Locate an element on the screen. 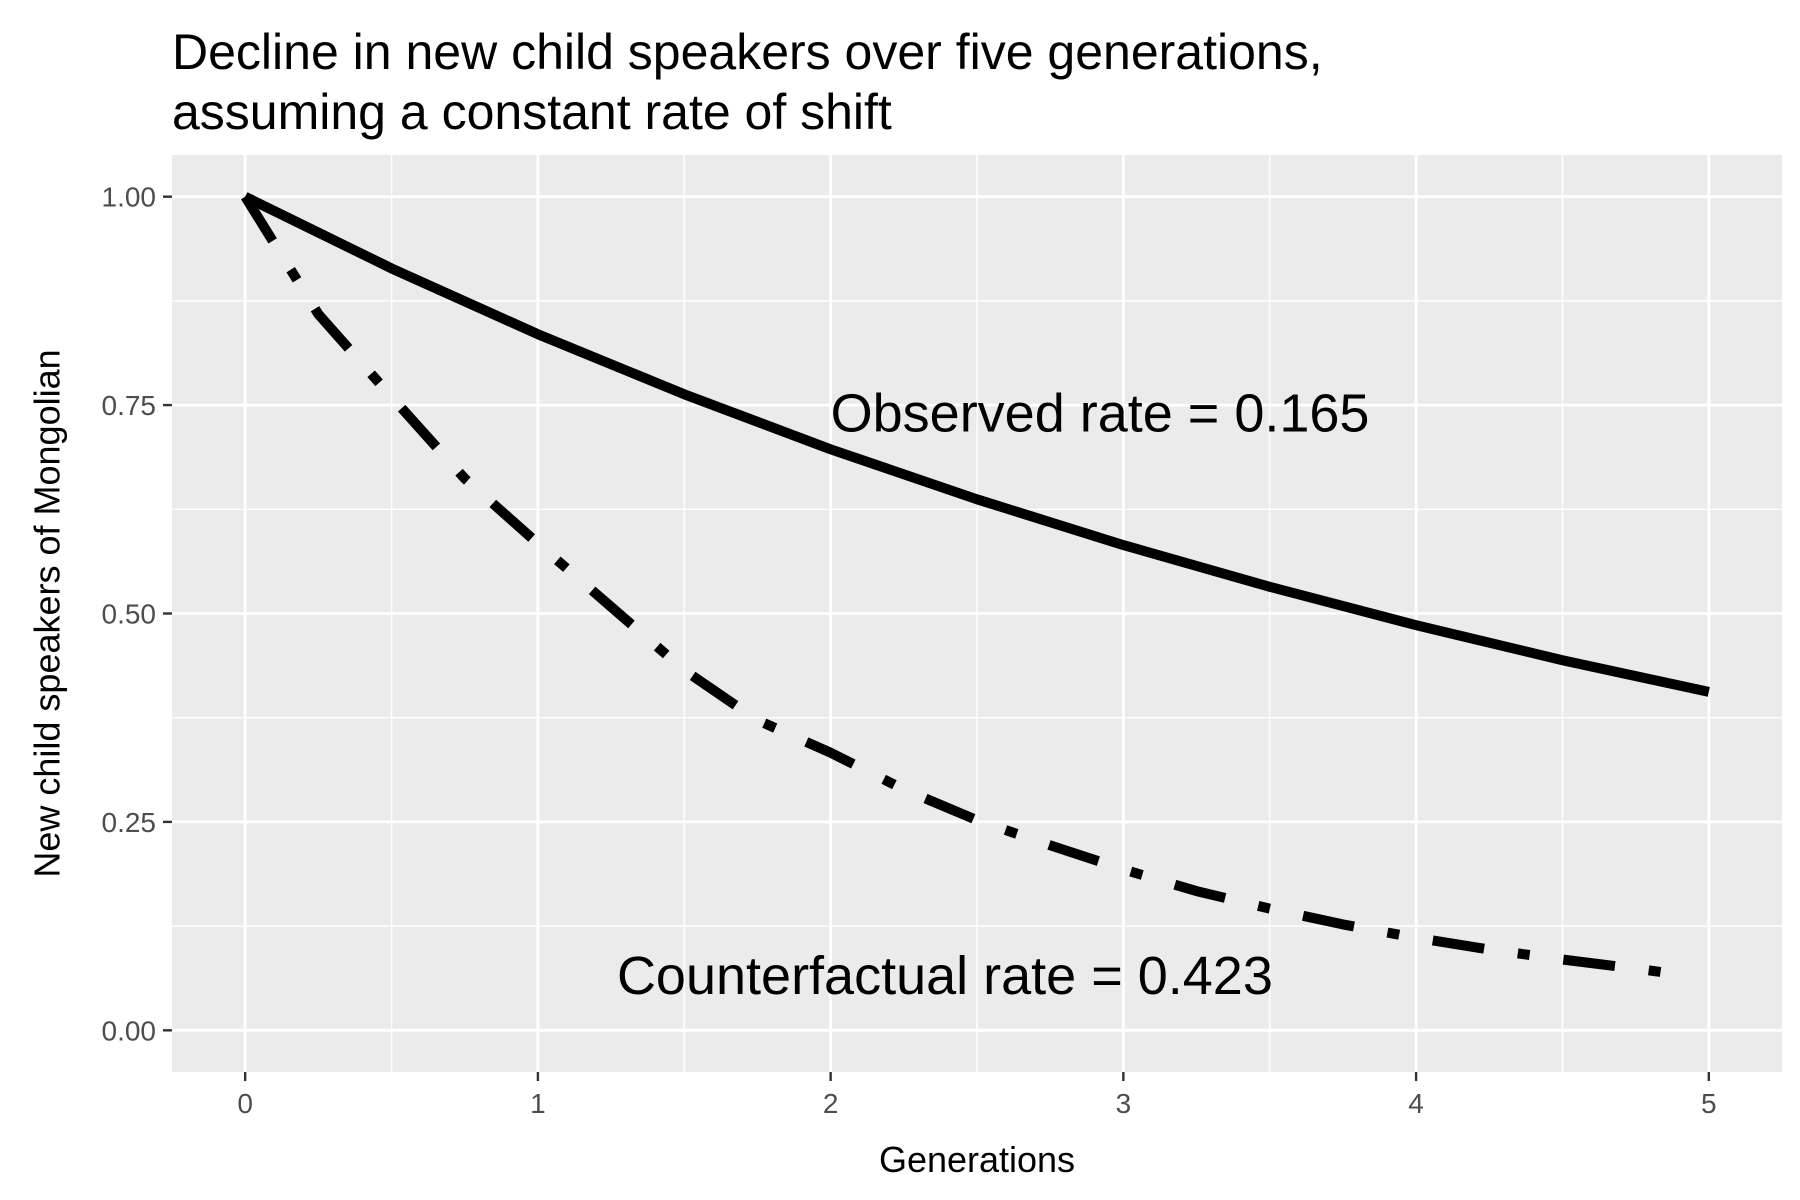  y-axis-title: New child speakers of Mongolian is located at coordinates (47, 613).